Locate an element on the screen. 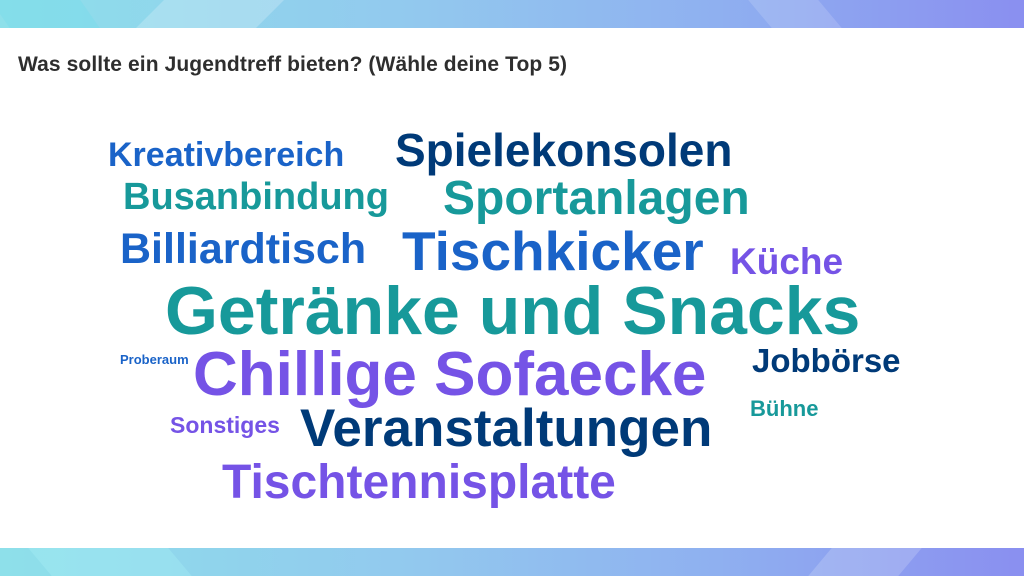  word-veranstaltungen: Veranstaltungen is located at coordinates (506, 428).